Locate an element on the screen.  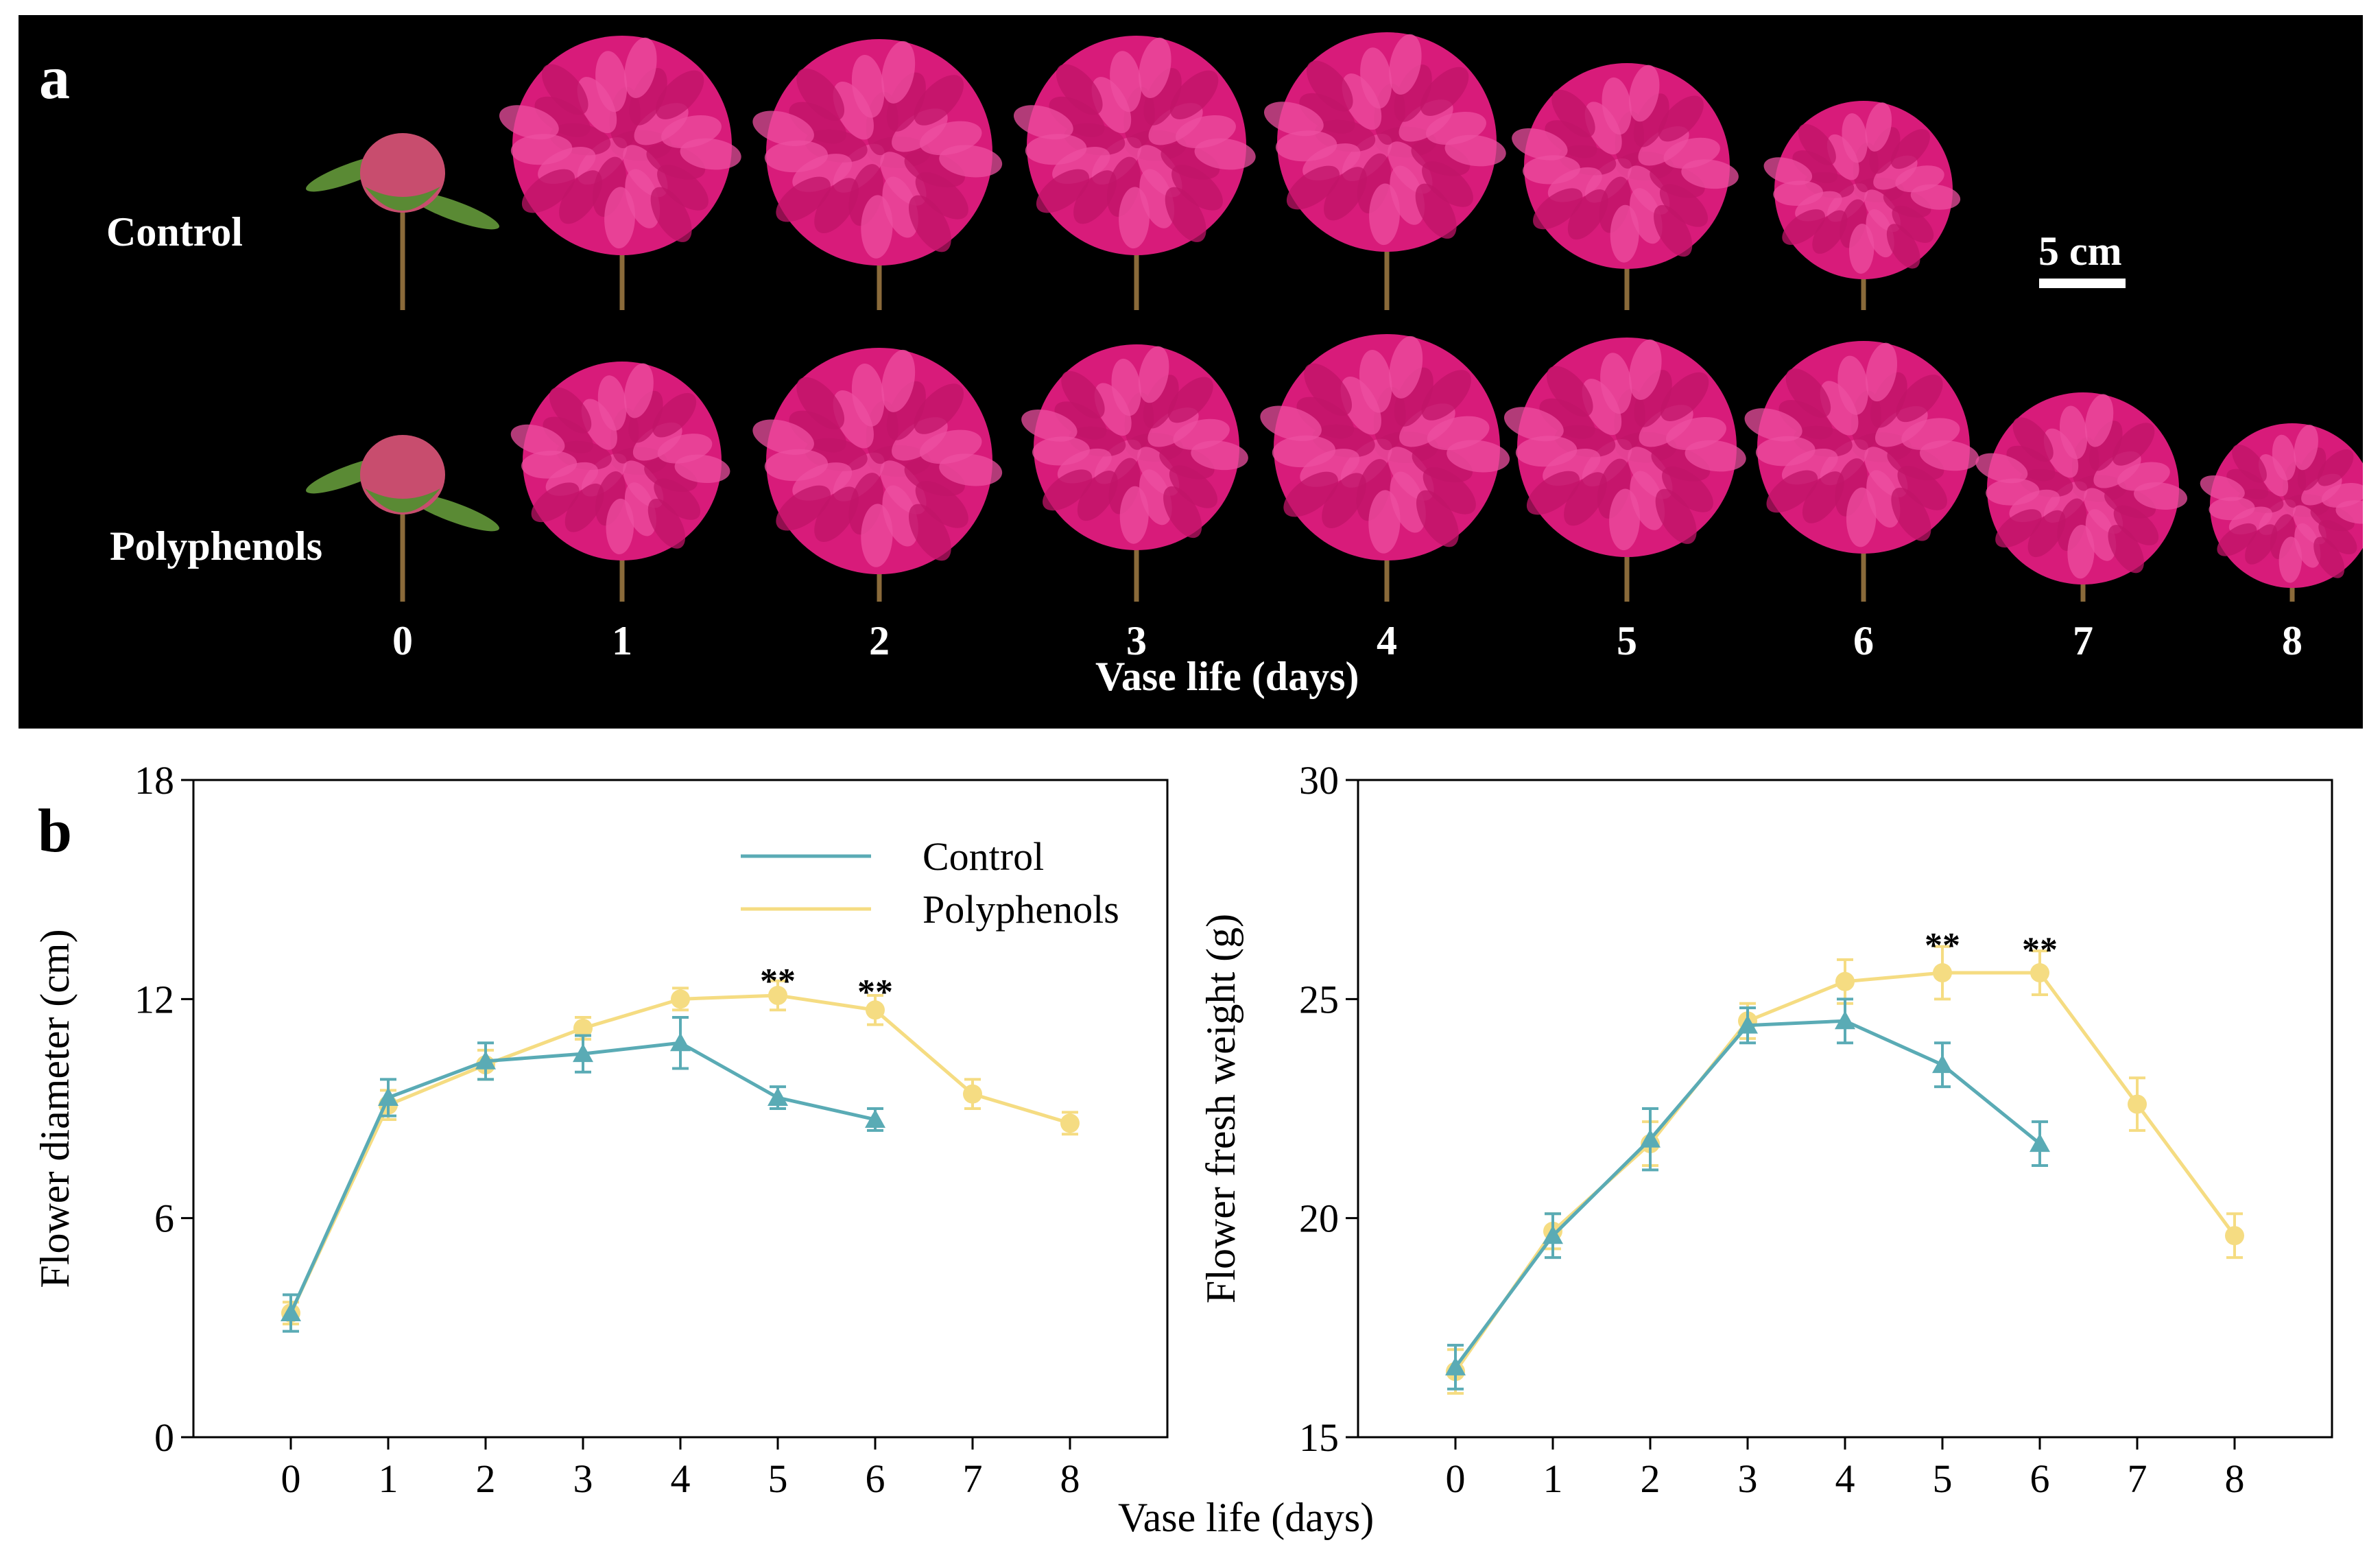
scale-bar-label: 5 cm is located at coordinates (2080, 251).